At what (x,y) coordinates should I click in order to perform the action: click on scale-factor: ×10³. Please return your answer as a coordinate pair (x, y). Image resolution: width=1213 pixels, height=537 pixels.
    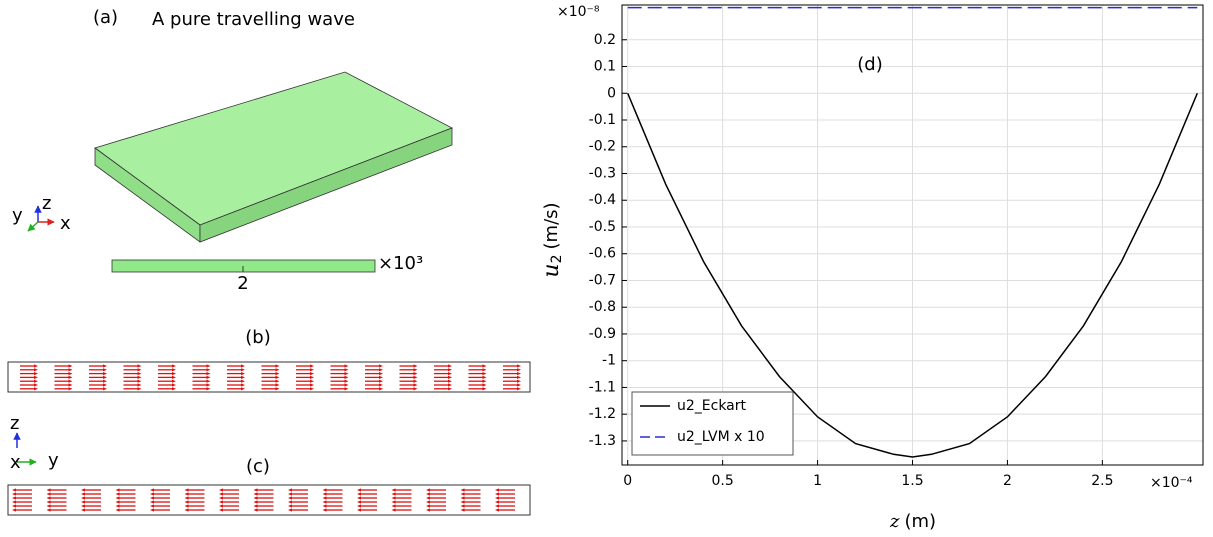
    Looking at the image, I should click on (400, 263).